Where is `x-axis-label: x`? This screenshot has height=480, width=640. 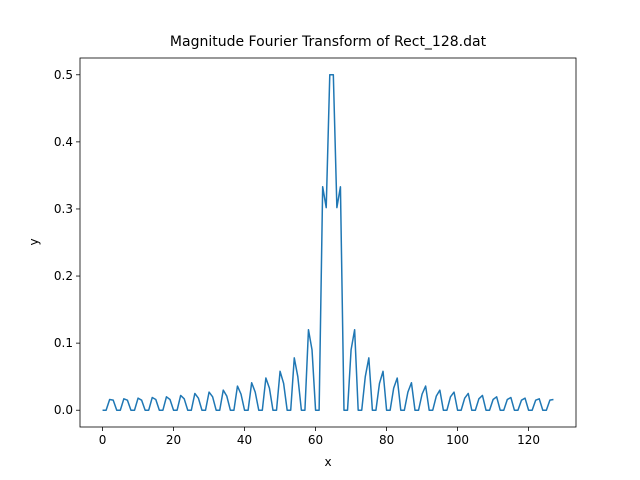 x-axis-label: x is located at coordinates (327, 462).